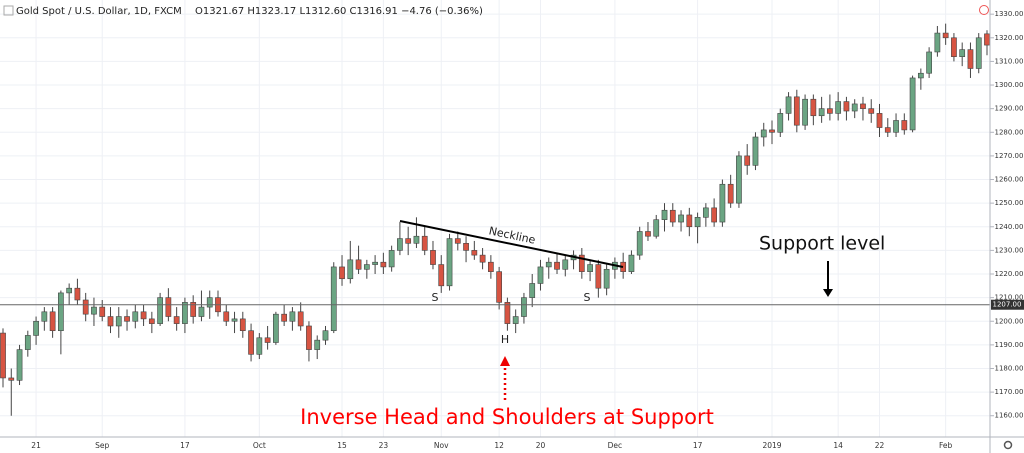 This screenshot has width=1024, height=453. What do you see at coordinates (507, 417) in the screenshot?
I see `caption: Inverse Head and Shoulders at Support` at bounding box center [507, 417].